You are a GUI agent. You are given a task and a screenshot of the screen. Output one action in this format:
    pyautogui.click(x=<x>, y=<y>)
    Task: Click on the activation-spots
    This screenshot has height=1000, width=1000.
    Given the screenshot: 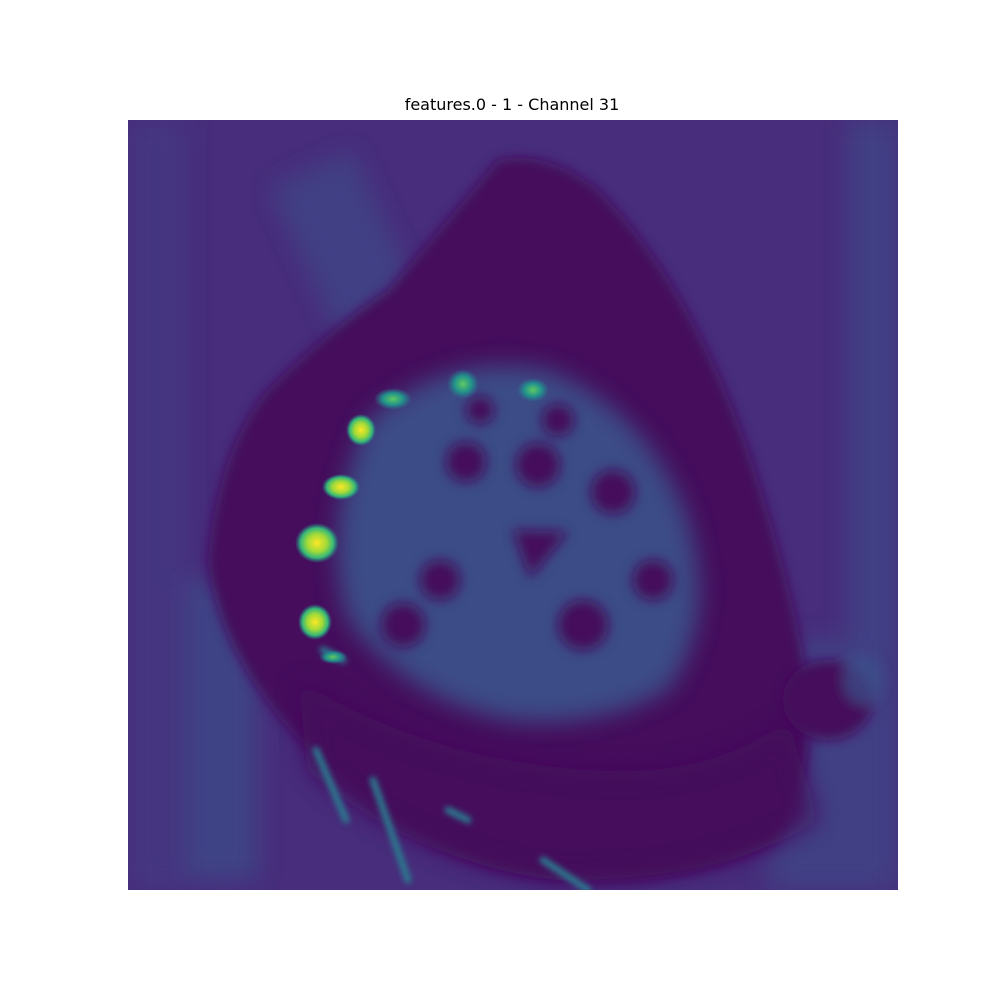 What is the action you would take?
    pyautogui.click(x=422, y=516)
    